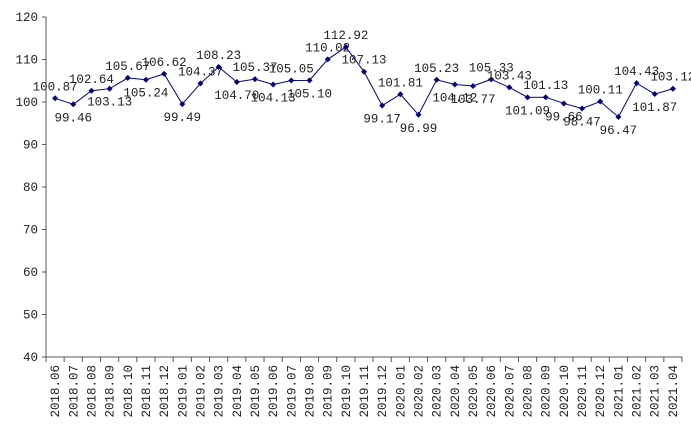 Image resolution: width=691 pixels, height=428 pixels. What do you see at coordinates (636, 72) in the screenshot?
I see `data-label: 104.43` at bounding box center [636, 72].